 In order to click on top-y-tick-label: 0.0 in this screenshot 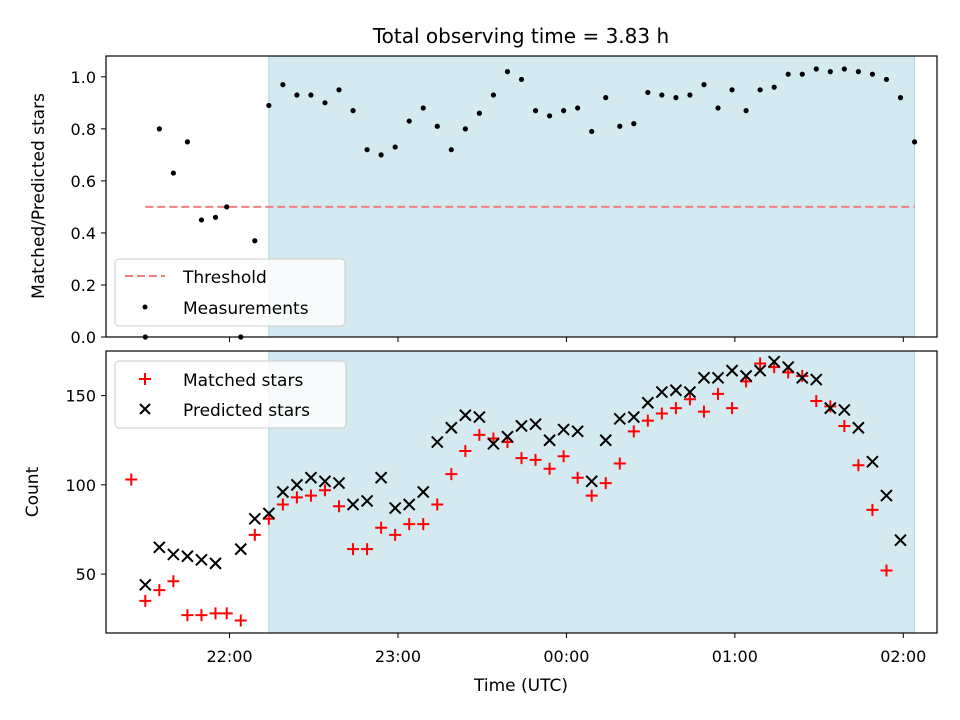, I will do `click(83, 337)`.